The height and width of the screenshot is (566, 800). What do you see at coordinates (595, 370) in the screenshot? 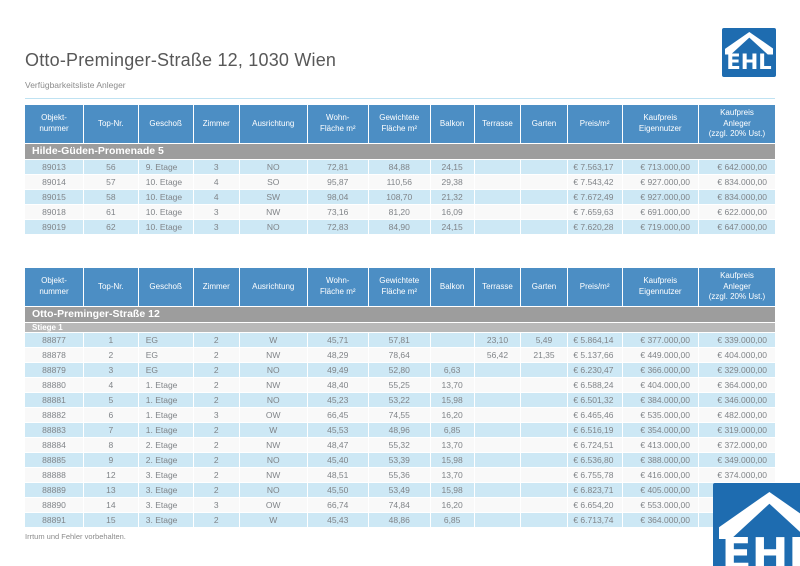
I see `cell-10: € 6.230,47` at bounding box center [595, 370].